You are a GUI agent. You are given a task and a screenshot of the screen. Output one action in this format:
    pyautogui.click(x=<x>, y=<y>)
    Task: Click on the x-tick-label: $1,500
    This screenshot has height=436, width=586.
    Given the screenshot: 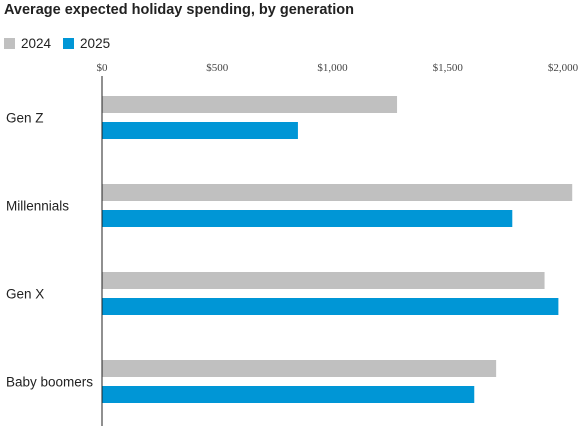 What is the action you would take?
    pyautogui.click(x=448, y=68)
    